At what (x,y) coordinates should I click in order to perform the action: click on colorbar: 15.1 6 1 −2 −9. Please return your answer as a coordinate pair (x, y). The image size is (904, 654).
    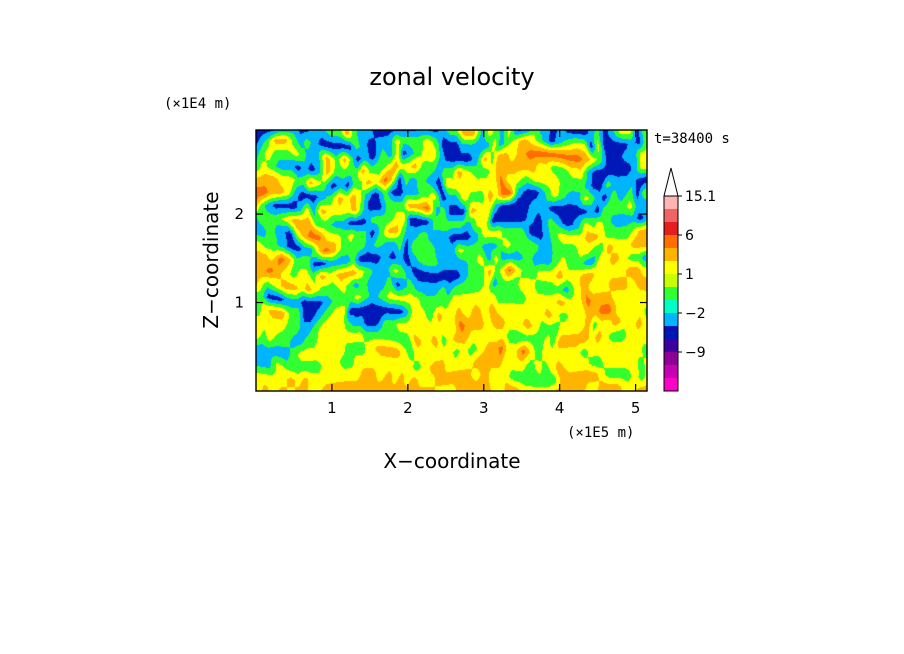
    Looking at the image, I should click on (689, 279).